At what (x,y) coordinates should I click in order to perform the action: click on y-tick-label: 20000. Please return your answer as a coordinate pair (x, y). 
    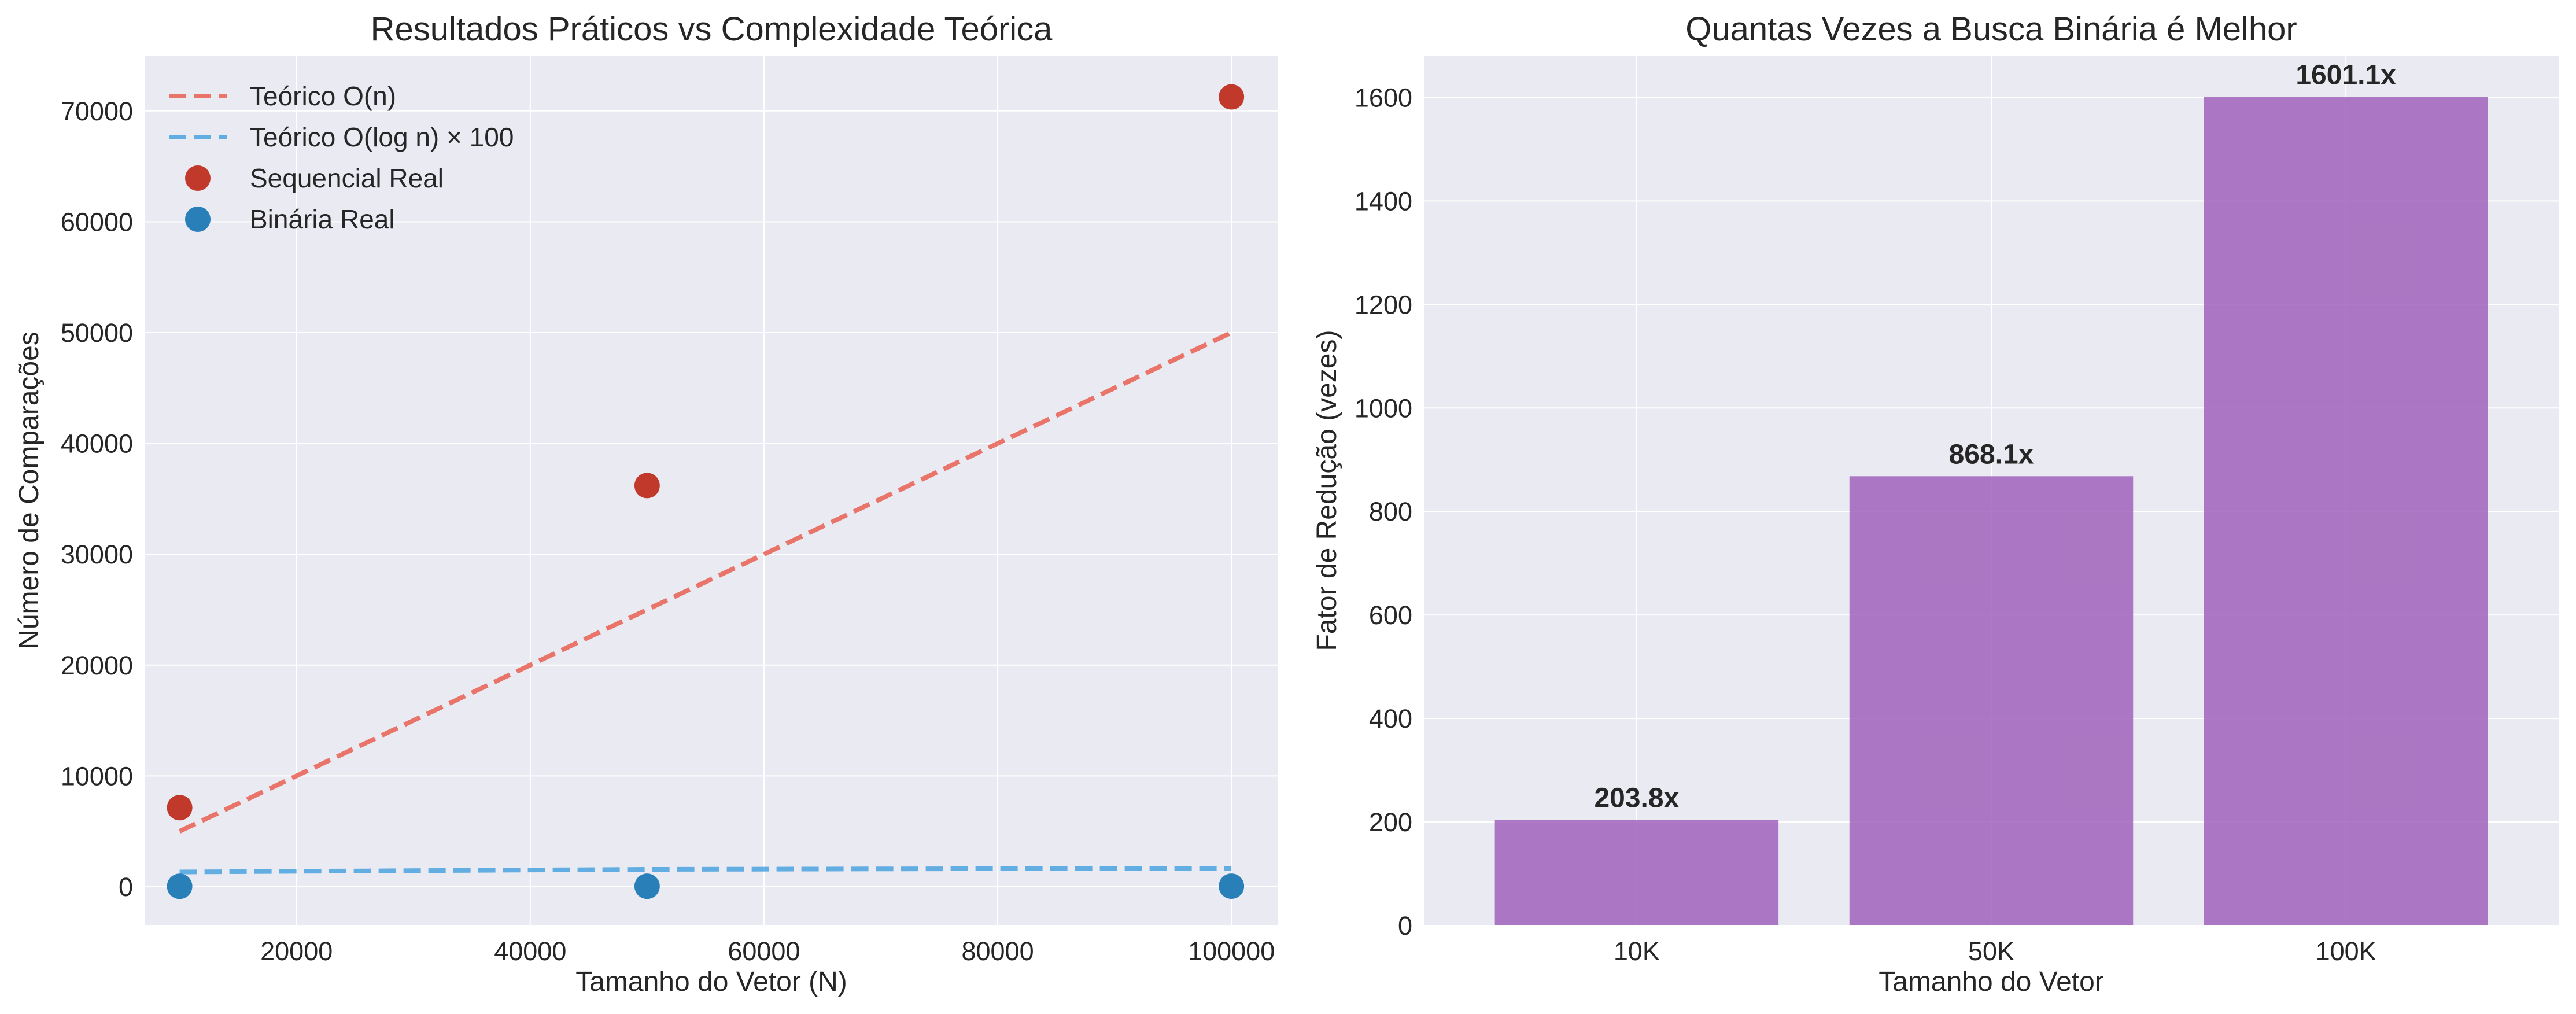
    Looking at the image, I should click on (97, 665).